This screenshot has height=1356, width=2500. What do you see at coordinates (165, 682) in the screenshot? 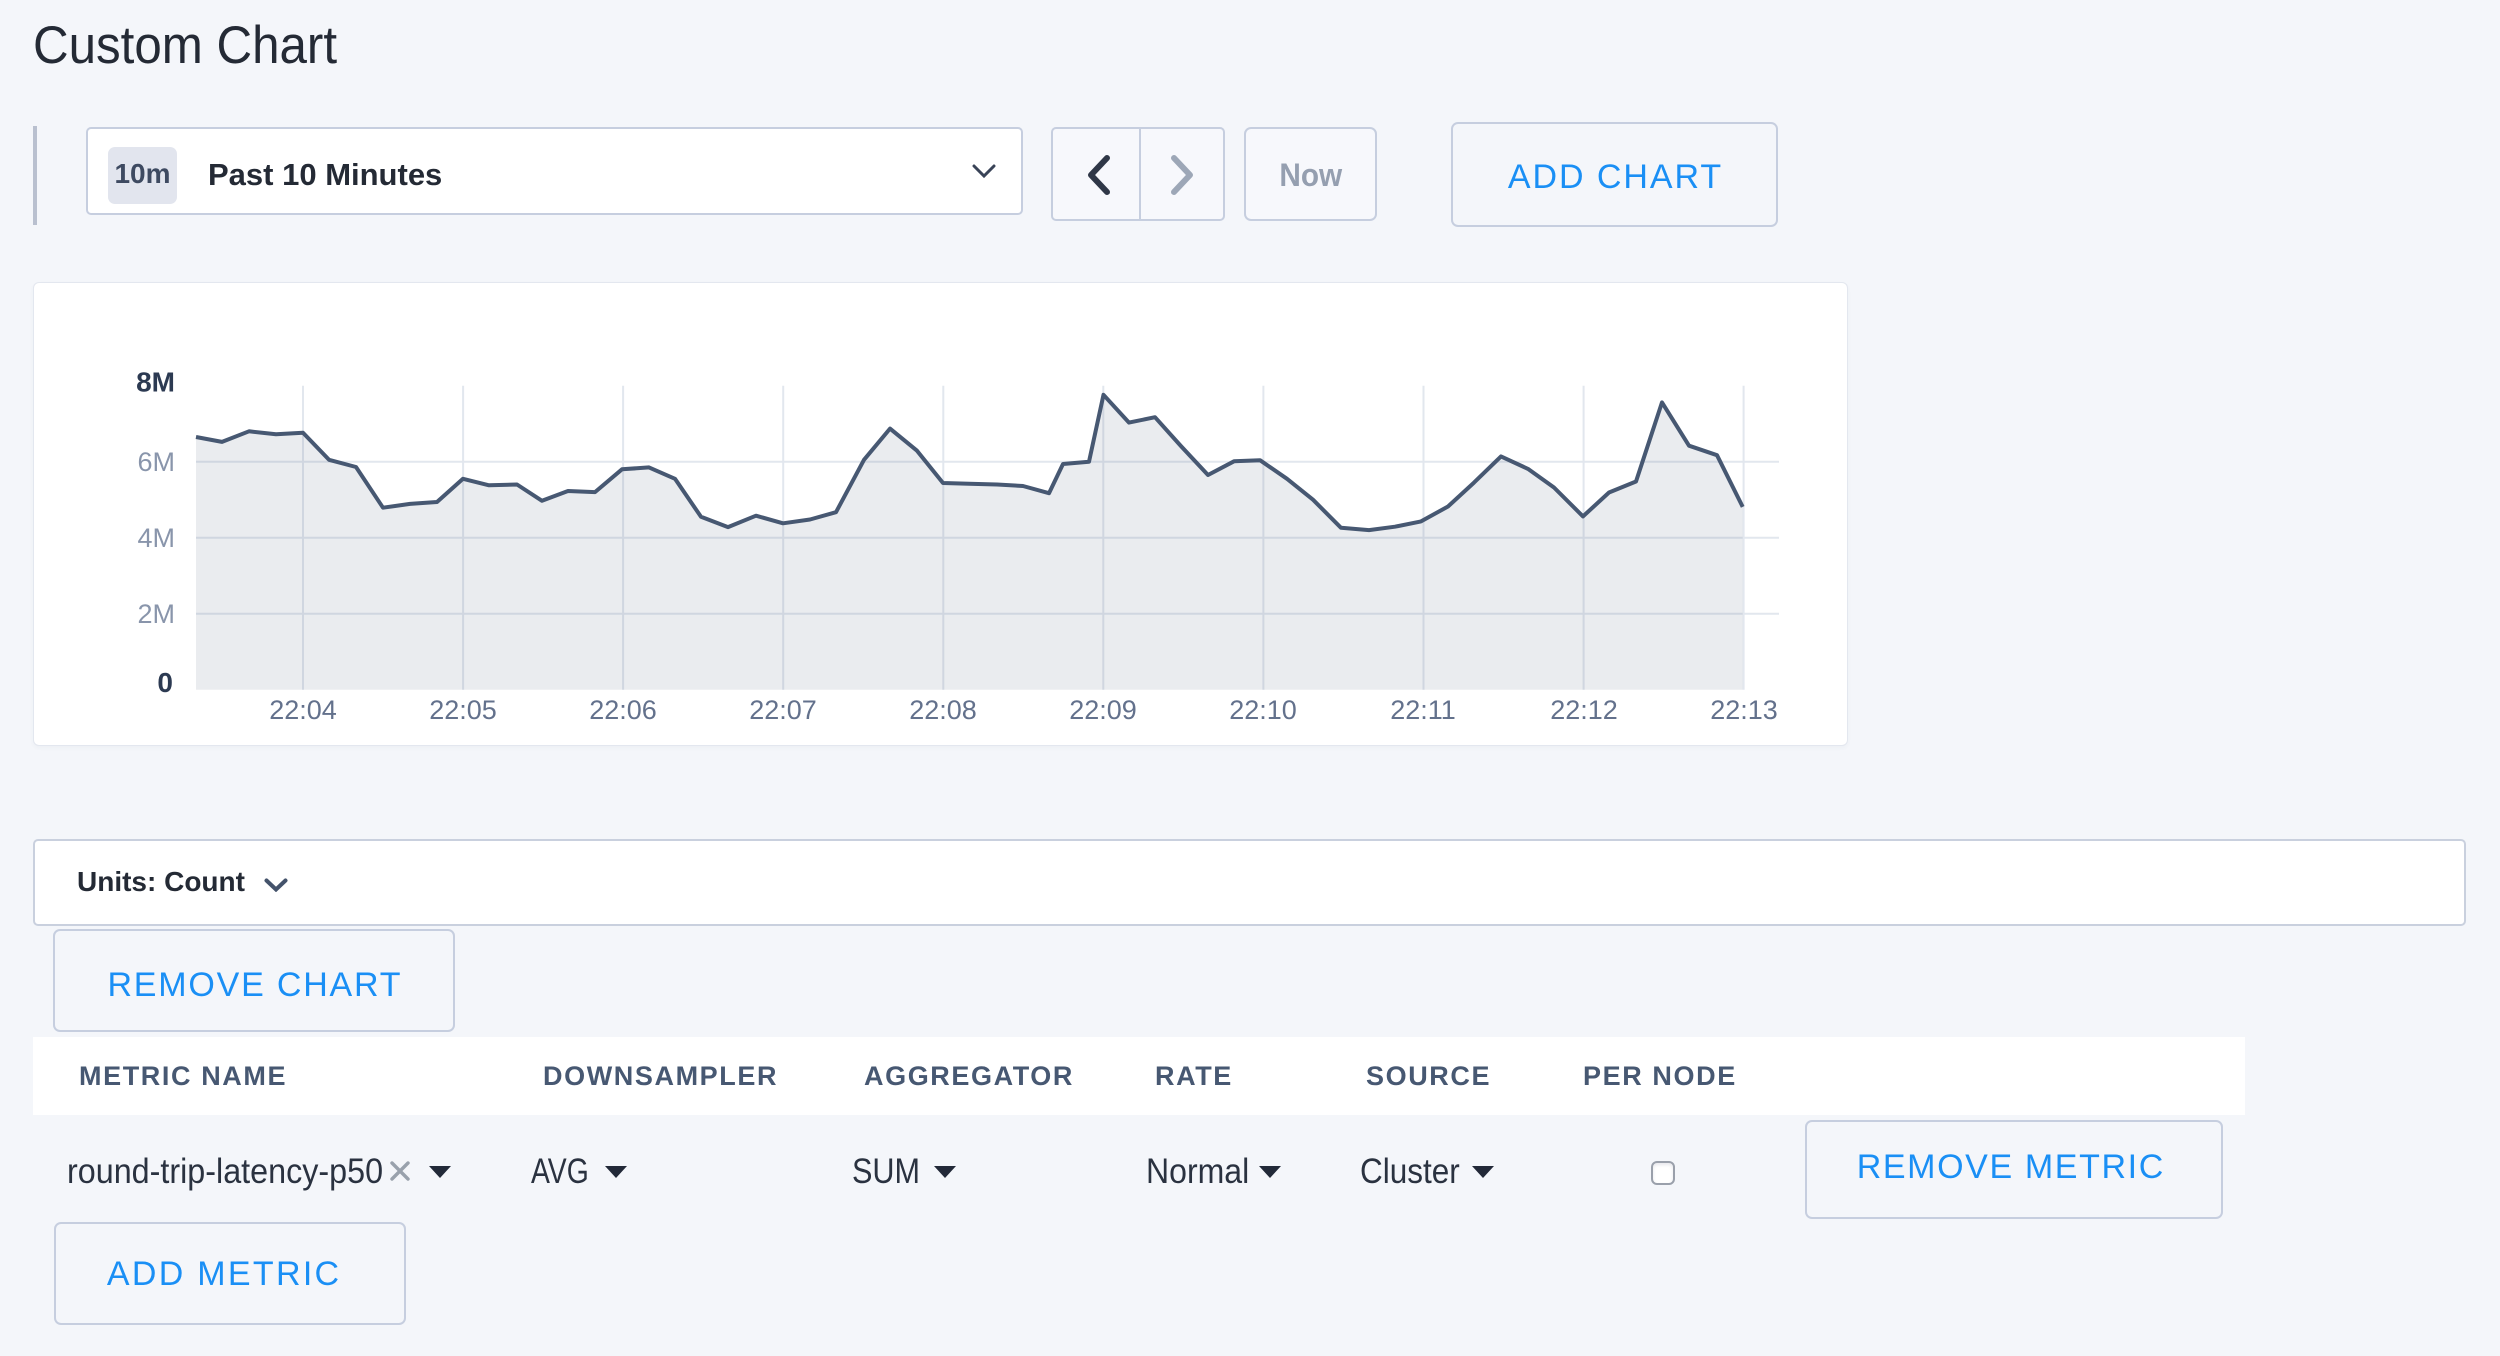
I see `svg-text: 0` at bounding box center [165, 682].